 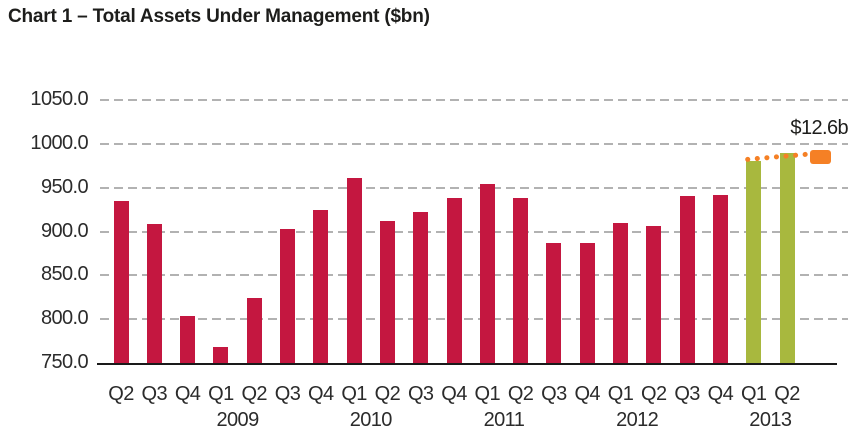 What do you see at coordinates (371, 420) in the screenshot?
I see `year-label: 2010` at bounding box center [371, 420].